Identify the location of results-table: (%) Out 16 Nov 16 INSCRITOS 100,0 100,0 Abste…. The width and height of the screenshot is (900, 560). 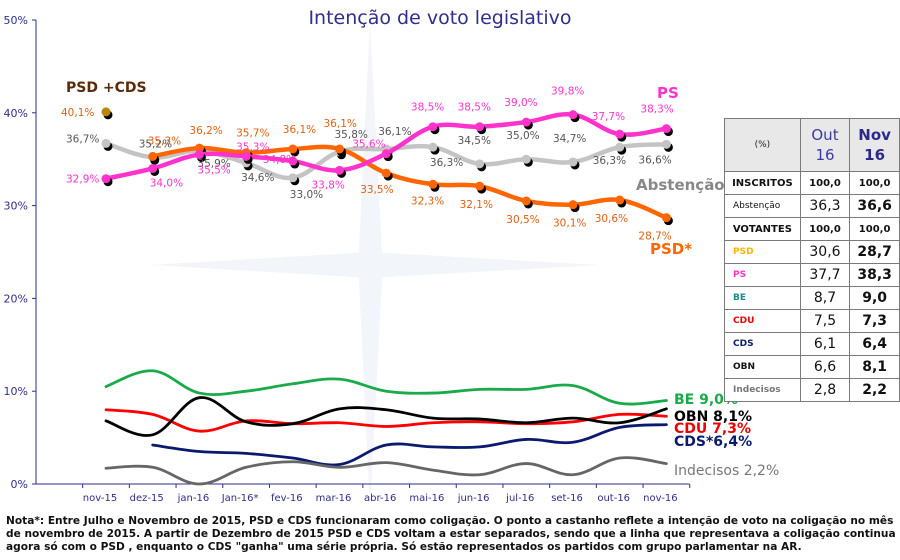
(812, 260).